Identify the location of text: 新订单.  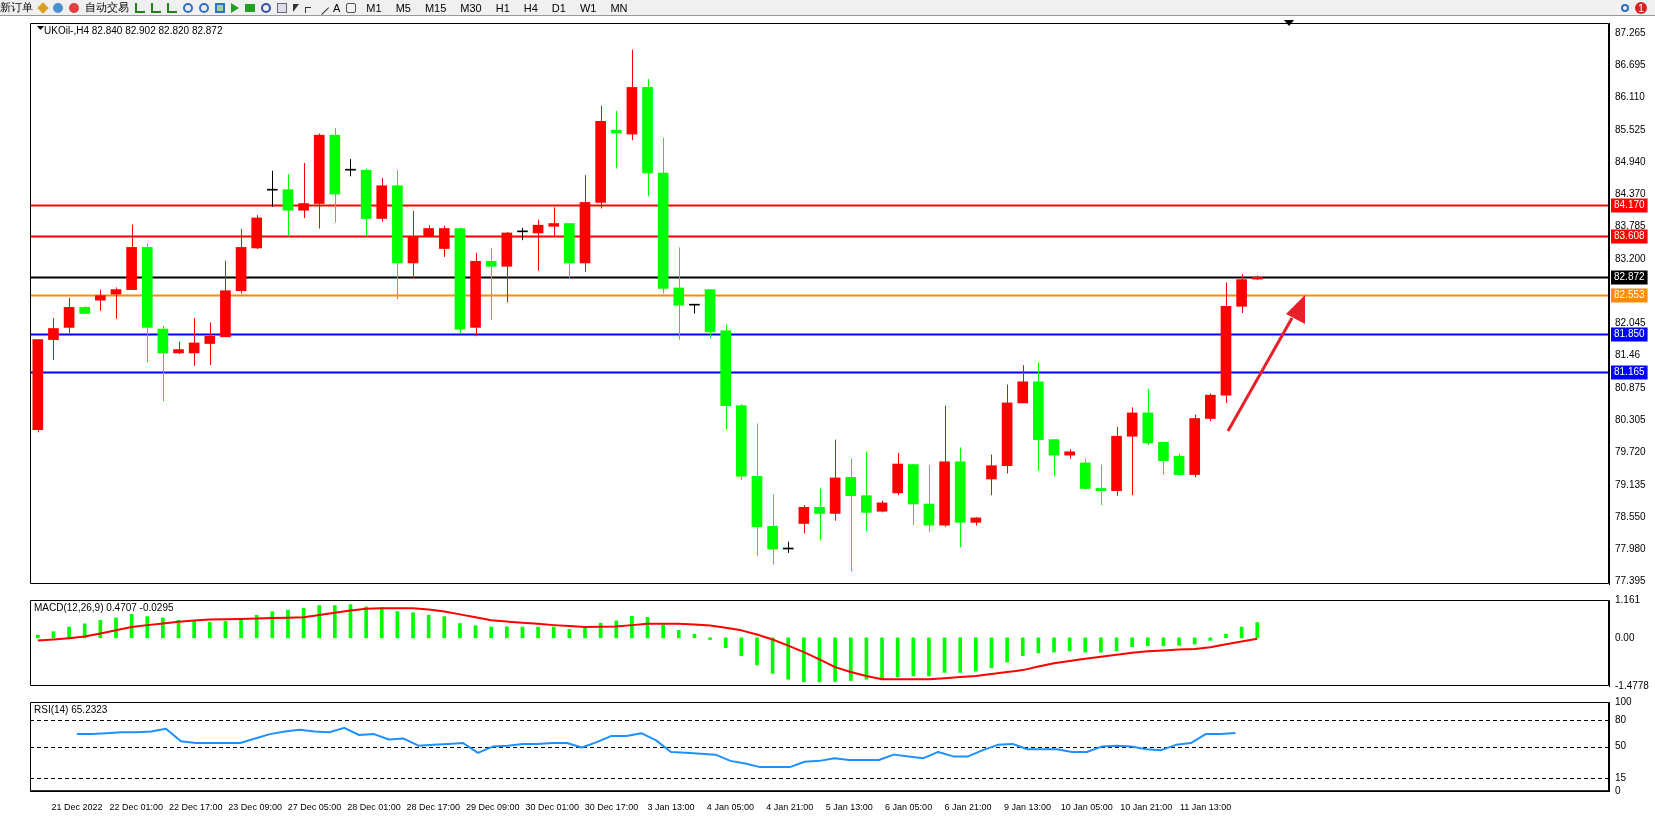
(16, 7).